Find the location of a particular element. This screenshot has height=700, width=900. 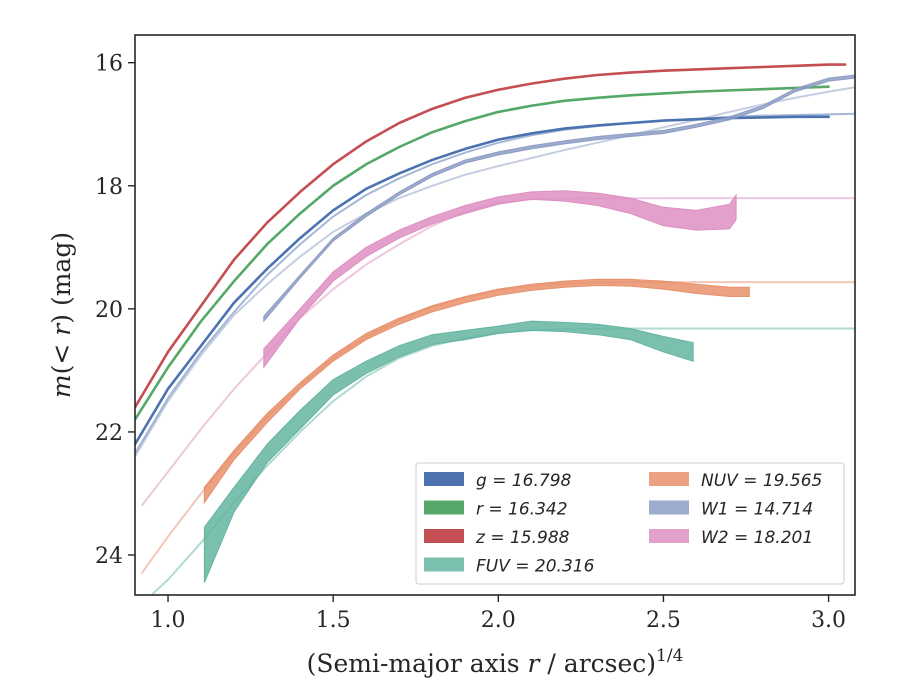

legend-frame is located at coordinates (630, 523).